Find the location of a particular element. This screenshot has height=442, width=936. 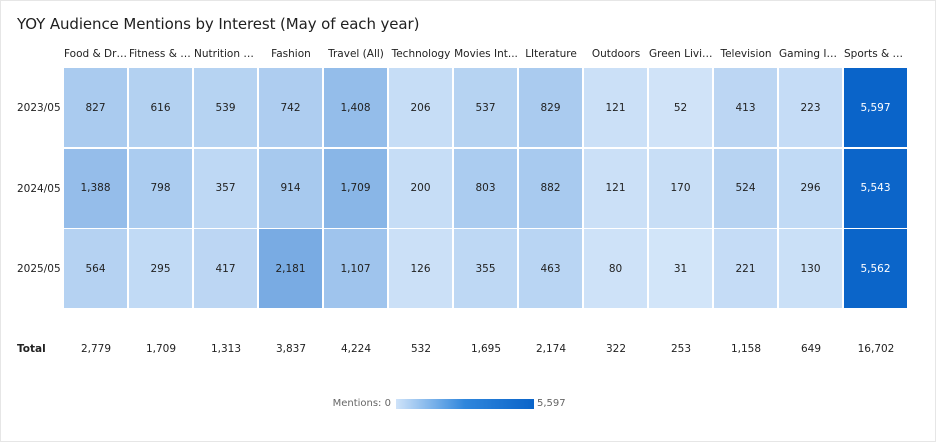

heatmap-cell: 1,107 is located at coordinates (356, 269).